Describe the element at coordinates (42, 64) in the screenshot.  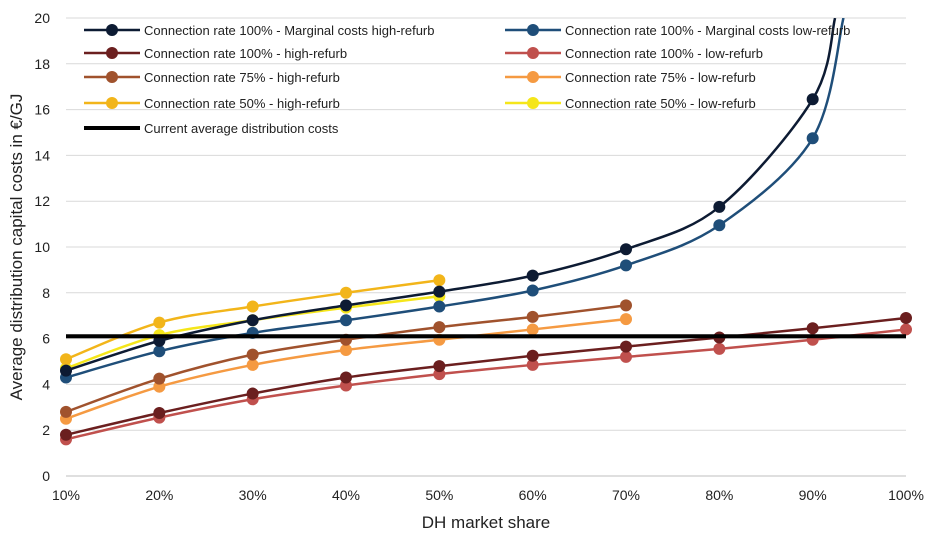
I see `y-tick-label: 18` at that location.